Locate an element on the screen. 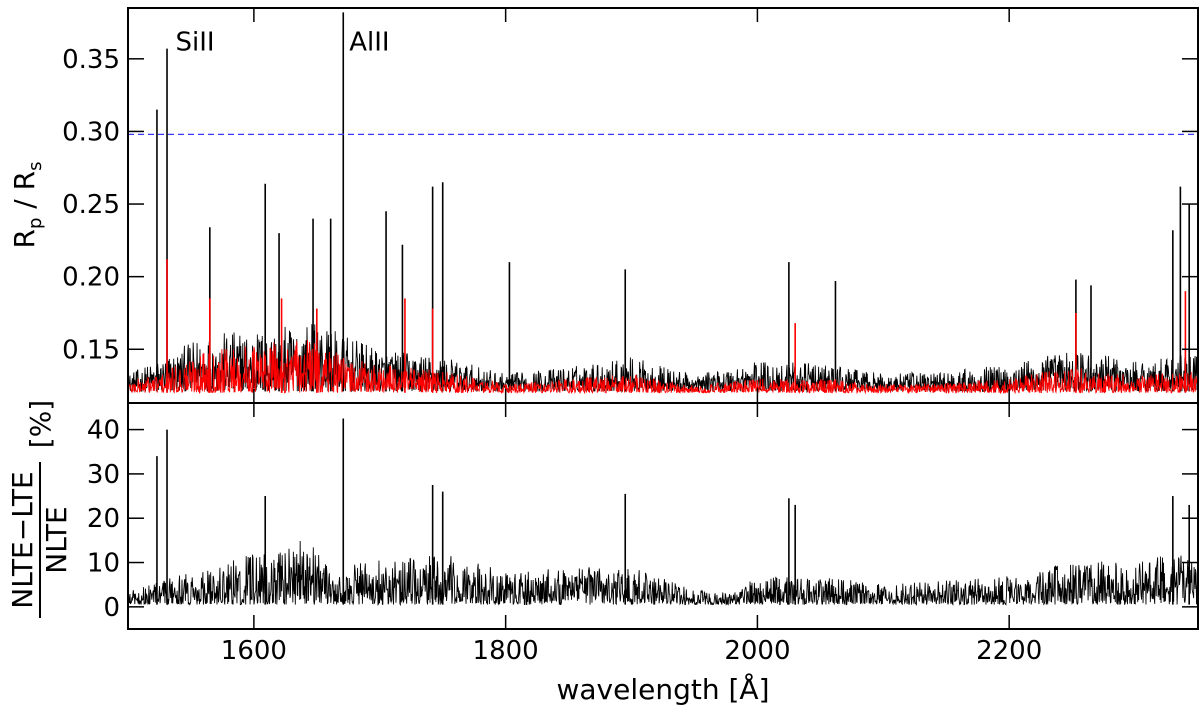  bottom-ytick-label: 20 is located at coordinates (103, 519).